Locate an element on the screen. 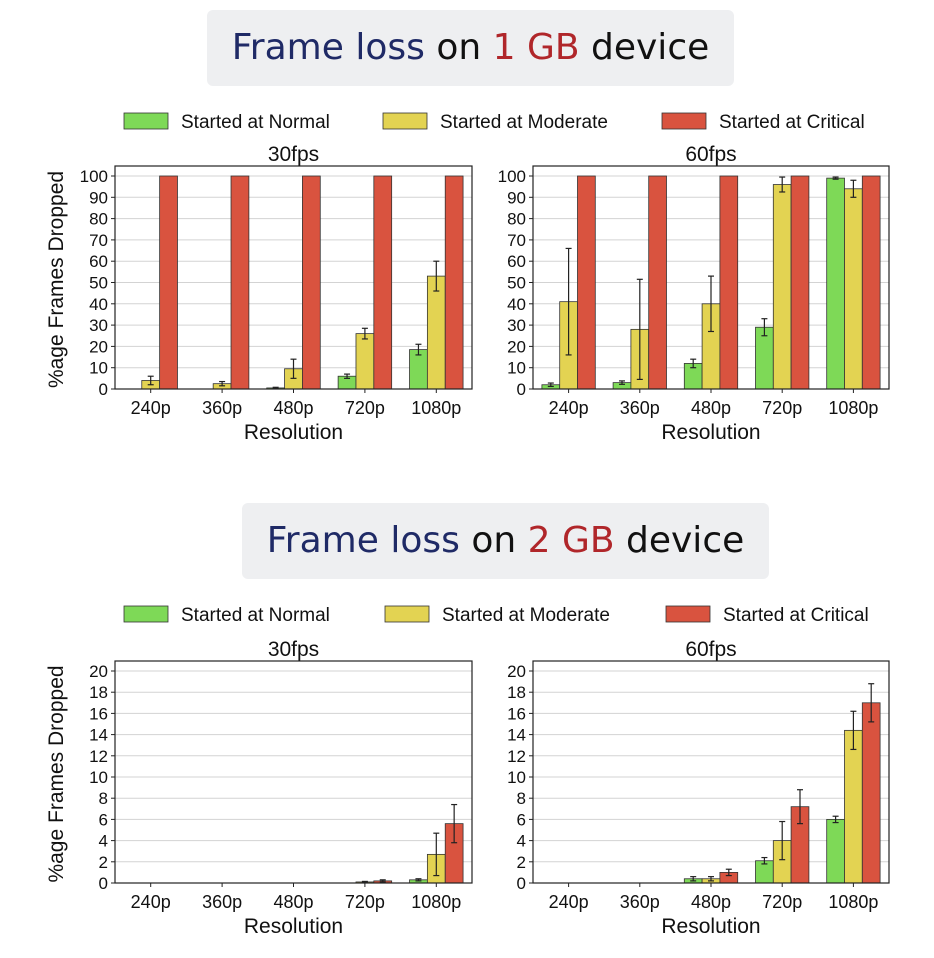 The height and width of the screenshot is (958, 934). title-part-memory: 1 GB is located at coordinates (536, 47).